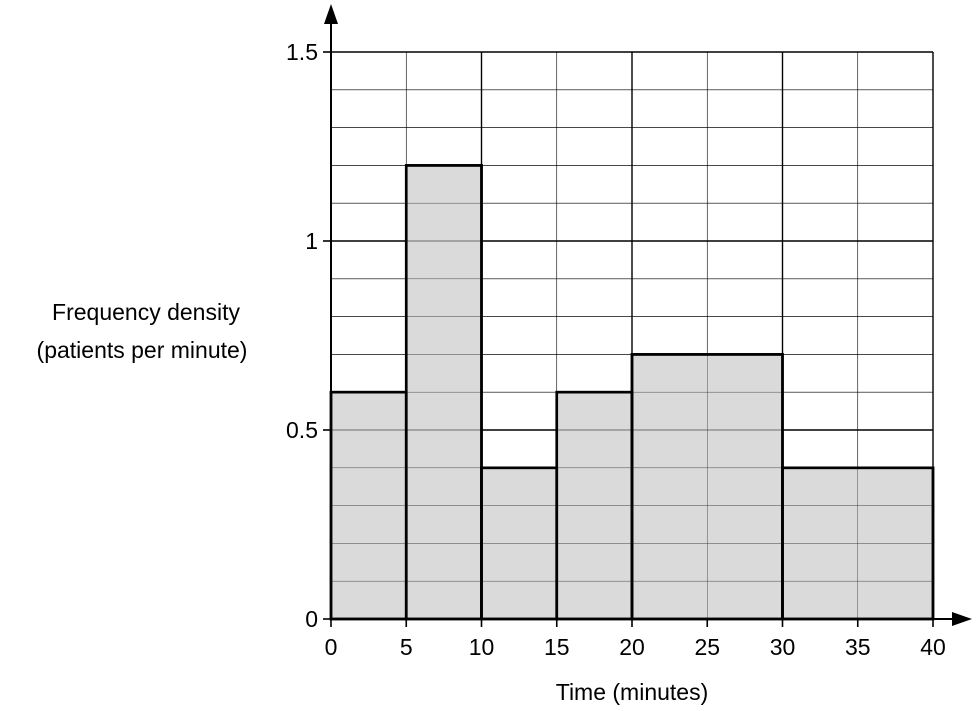 The width and height of the screenshot is (976, 711). I want to click on y-axis-title-line1: Frequency density, so click(146, 312).